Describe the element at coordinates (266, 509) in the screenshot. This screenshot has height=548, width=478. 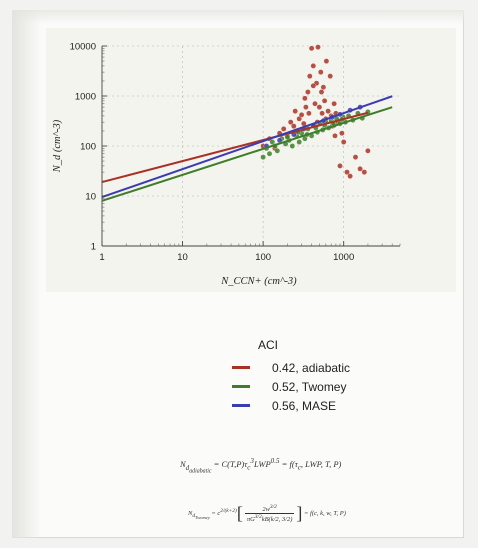
I see `eq2-num-text: 2w` at that location.